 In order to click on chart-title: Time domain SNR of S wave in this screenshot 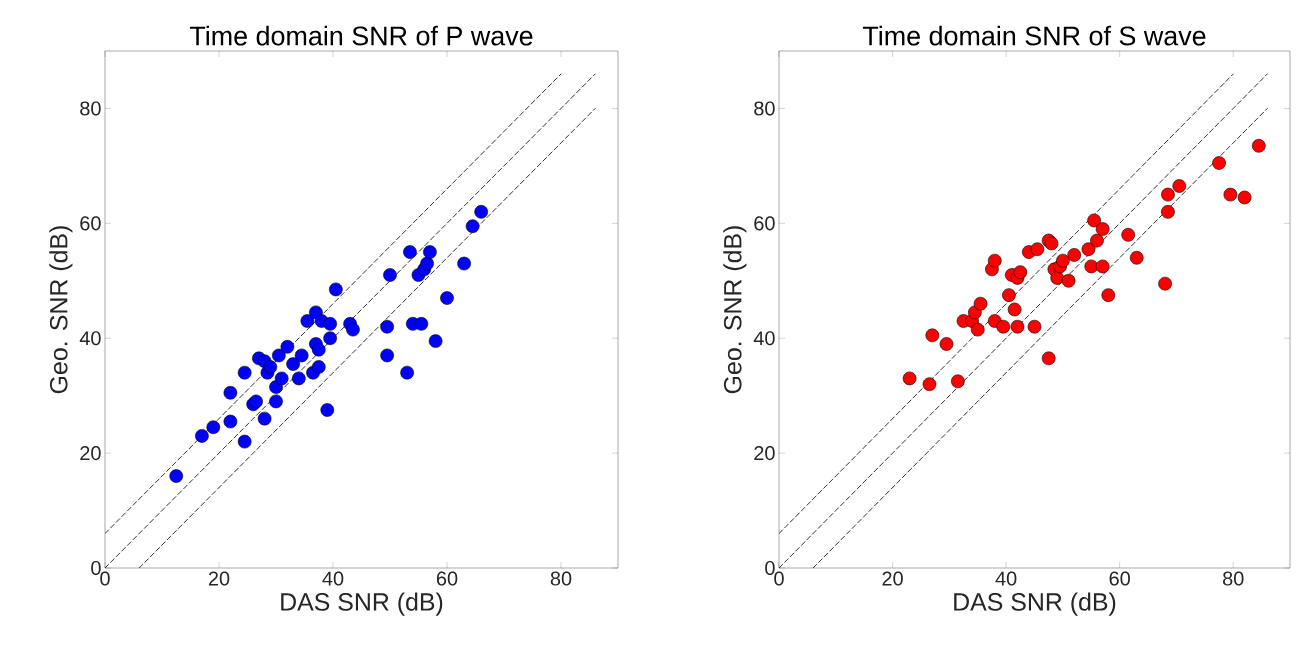, I will do `click(1034, 35)`.